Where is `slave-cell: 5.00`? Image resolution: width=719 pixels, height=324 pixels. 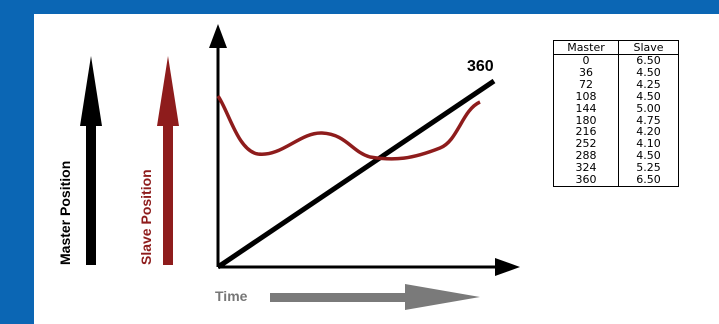 slave-cell: 5.00 is located at coordinates (648, 108).